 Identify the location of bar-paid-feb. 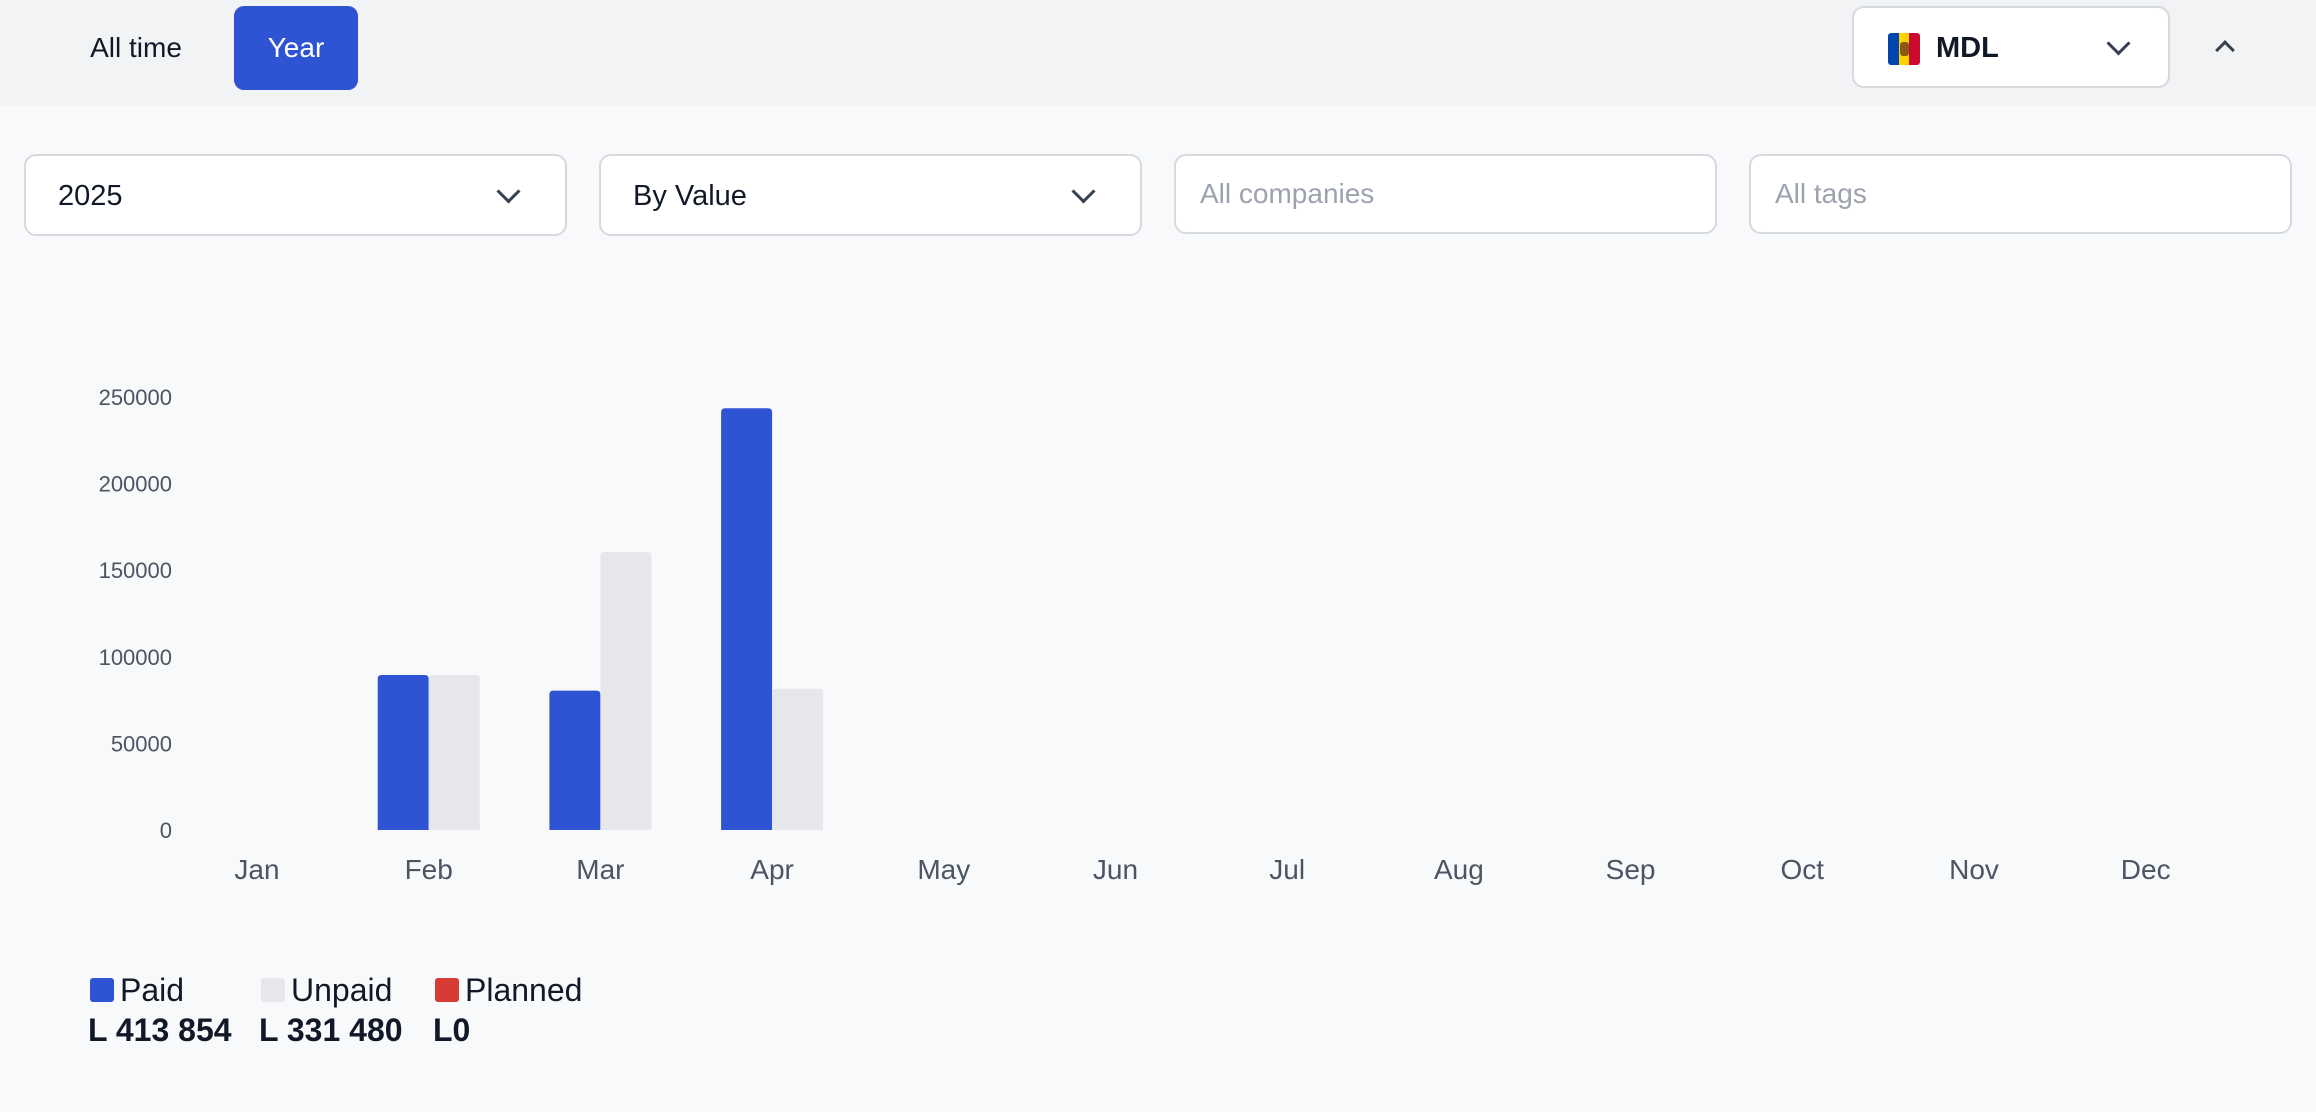
(403, 752).